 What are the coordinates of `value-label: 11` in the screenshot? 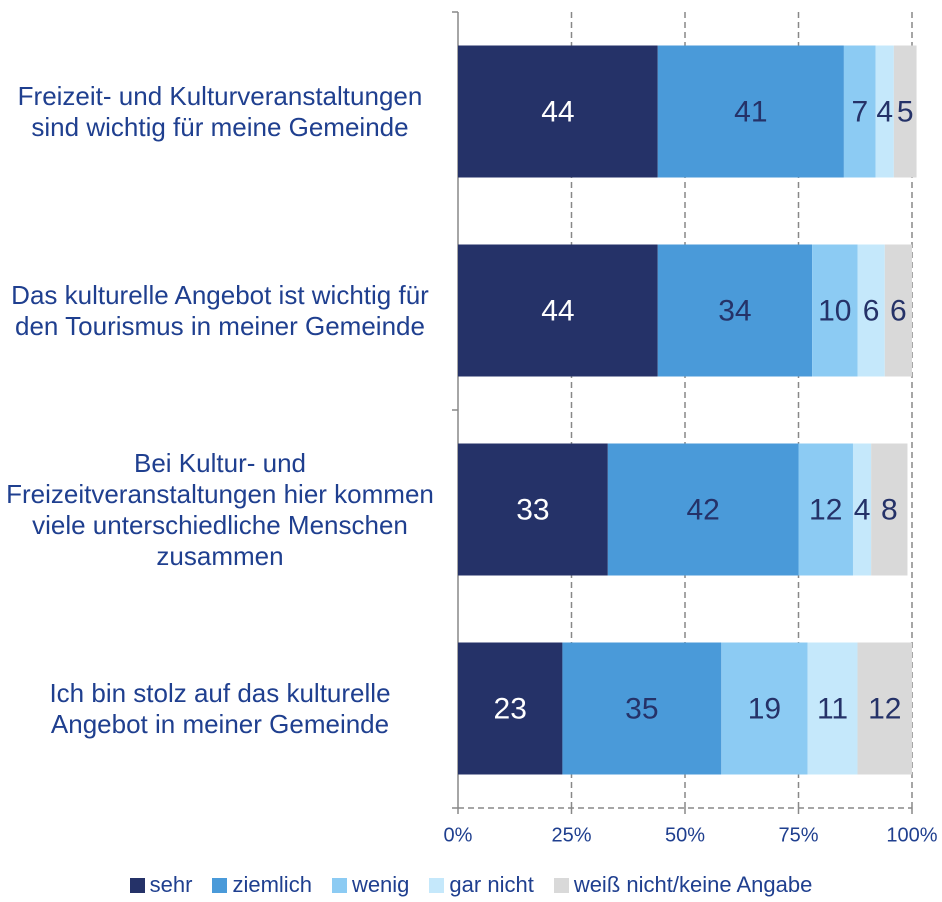 It's located at (832, 708).